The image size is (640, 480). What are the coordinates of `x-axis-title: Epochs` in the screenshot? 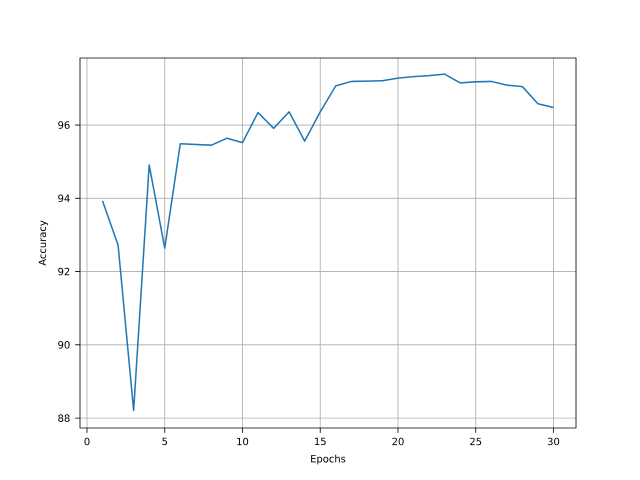 It's located at (328, 459).